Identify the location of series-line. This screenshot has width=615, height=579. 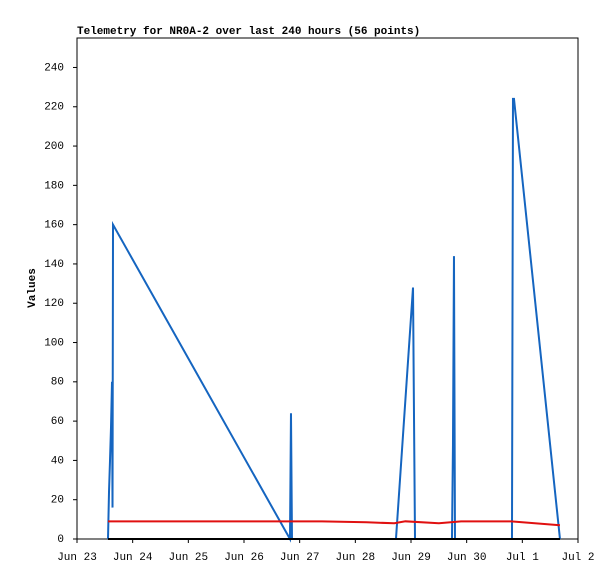
(334, 523).